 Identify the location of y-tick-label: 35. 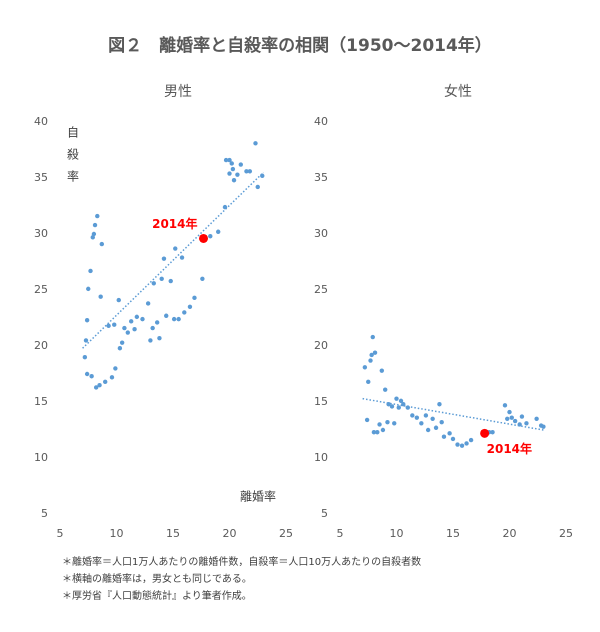
(321, 177).